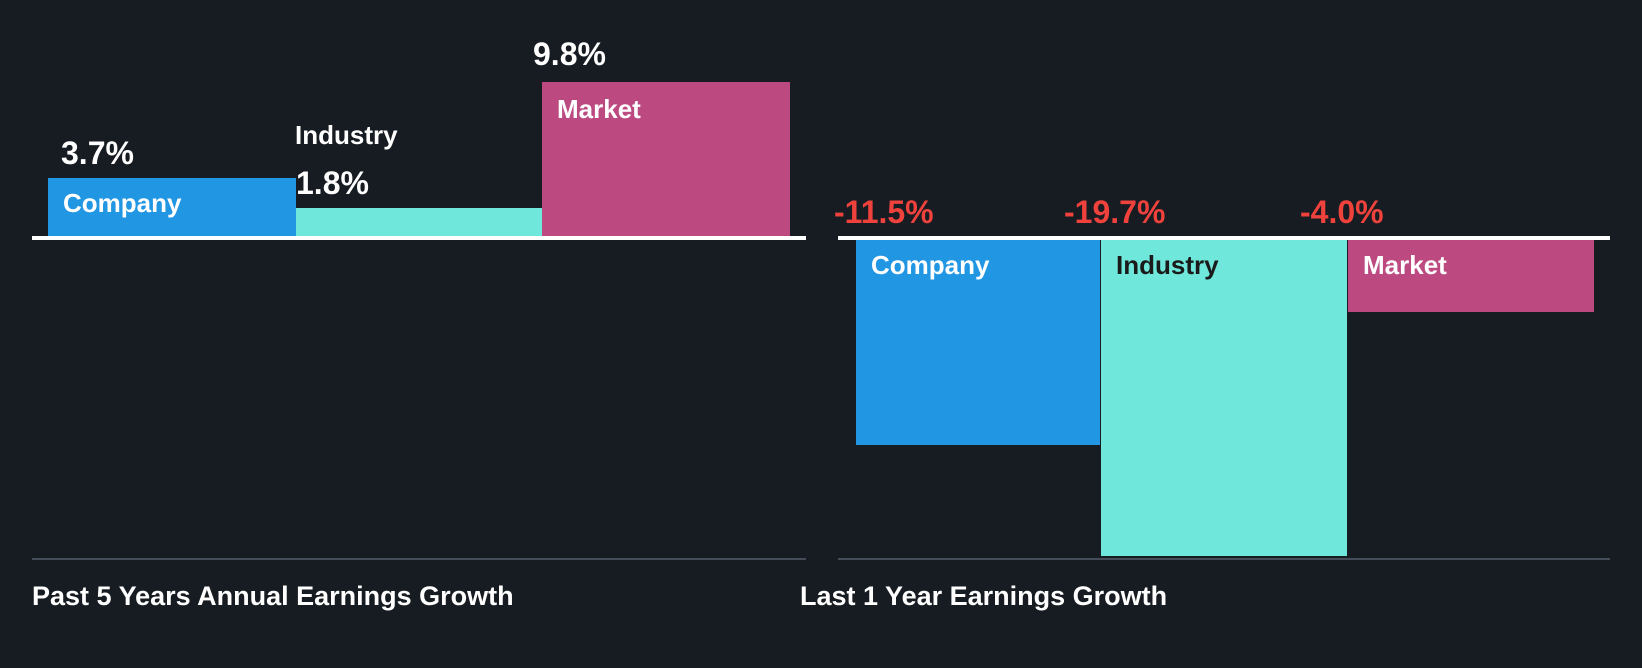 The width and height of the screenshot is (1642, 668). I want to click on value-industry-last1y: -19.7%, so click(1115, 212).